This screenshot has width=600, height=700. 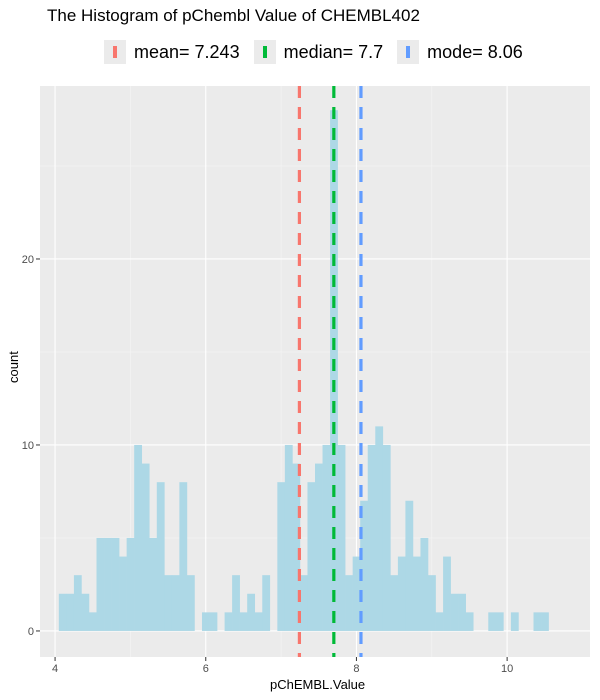 What do you see at coordinates (356, 669) in the screenshot?
I see `x-tick-label: 8` at bounding box center [356, 669].